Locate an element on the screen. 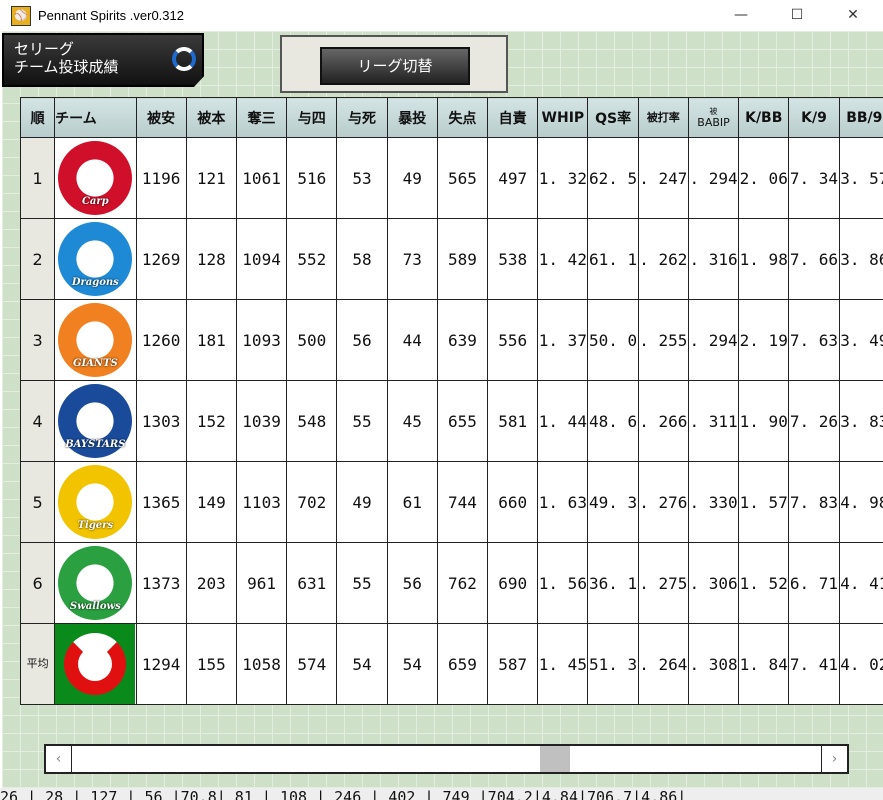 Image resolution: width=883 pixels, height=800 pixels. column-header: チーム is located at coordinates (95, 117).